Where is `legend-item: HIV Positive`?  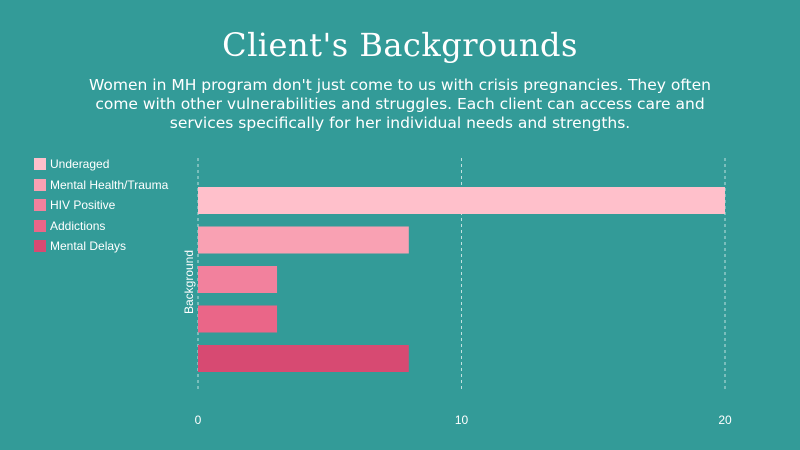
legend-item: HIV Positive is located at coordinates (101, 205).